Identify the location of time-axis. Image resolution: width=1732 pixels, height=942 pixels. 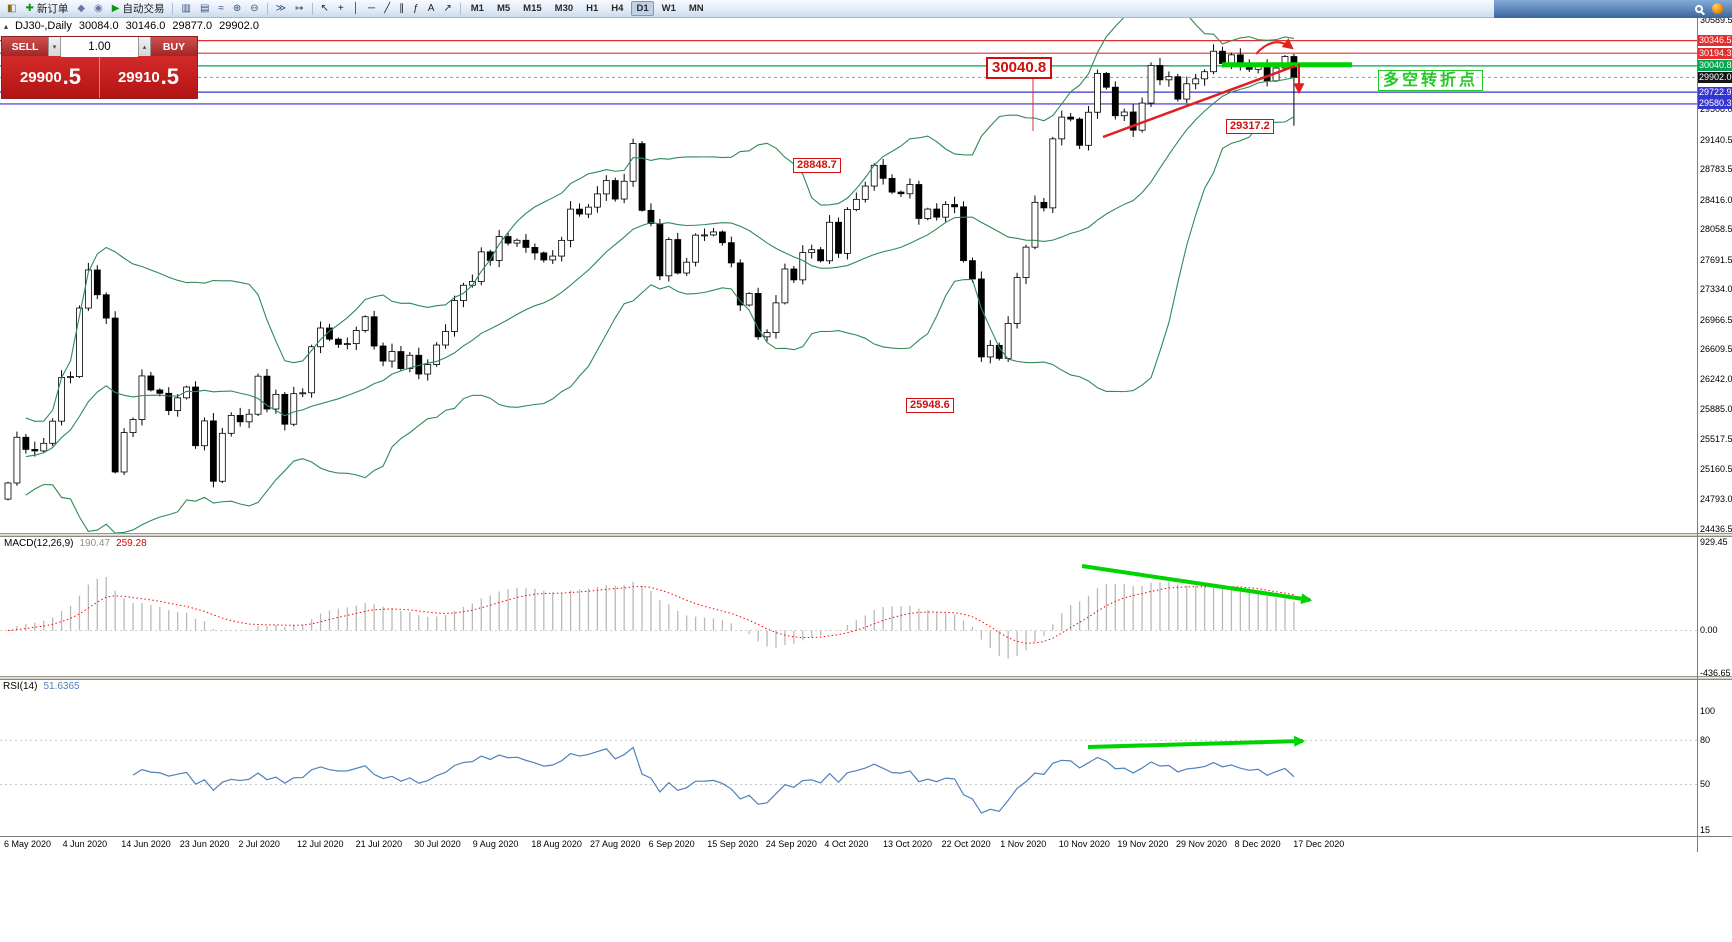
(866, 844).